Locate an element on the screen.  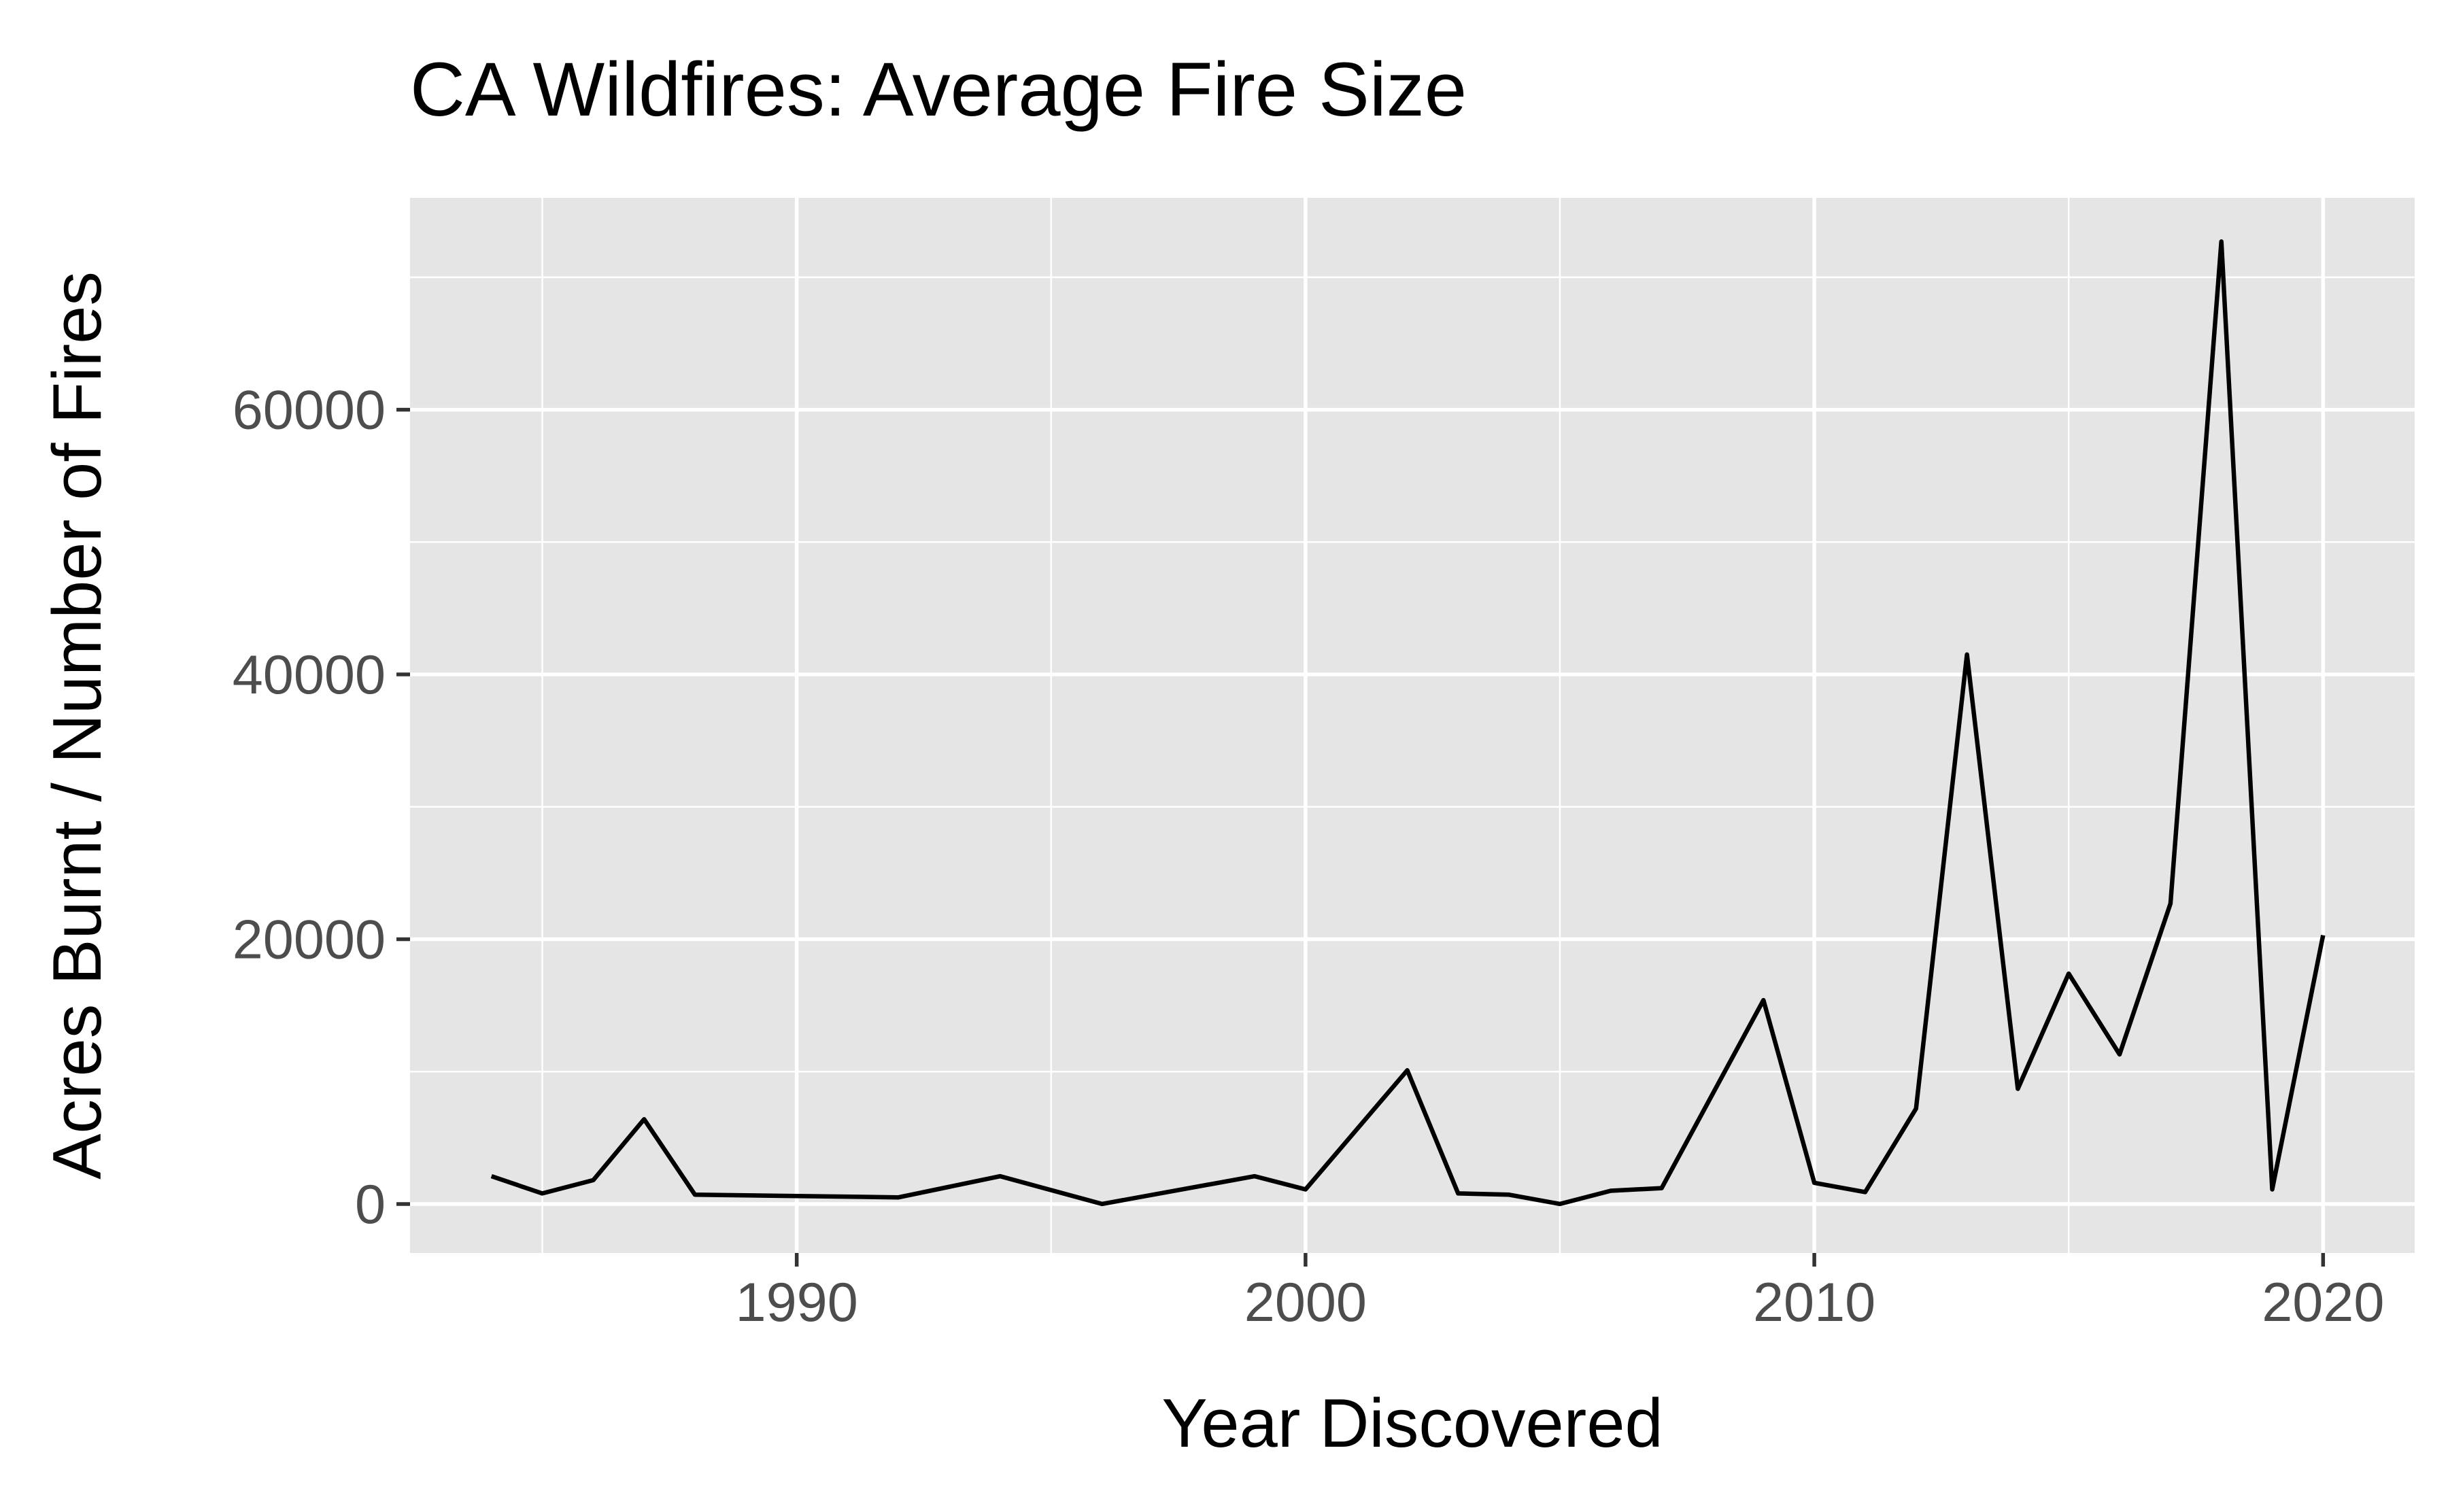
y-tick-label: 60000 is located at coordinates (310, 410).